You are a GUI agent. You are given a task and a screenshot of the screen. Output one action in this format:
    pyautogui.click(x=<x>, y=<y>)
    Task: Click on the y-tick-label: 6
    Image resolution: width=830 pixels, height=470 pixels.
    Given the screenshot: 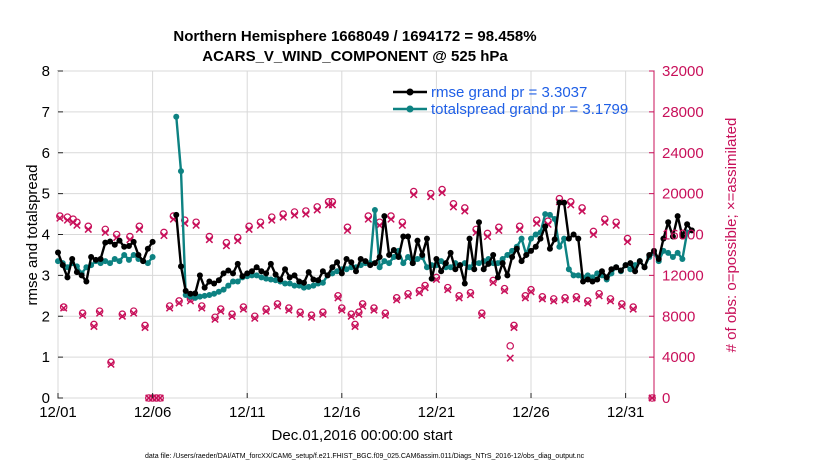 What is the action you would take?
    pyautogui.click(x=46, y=153)
    